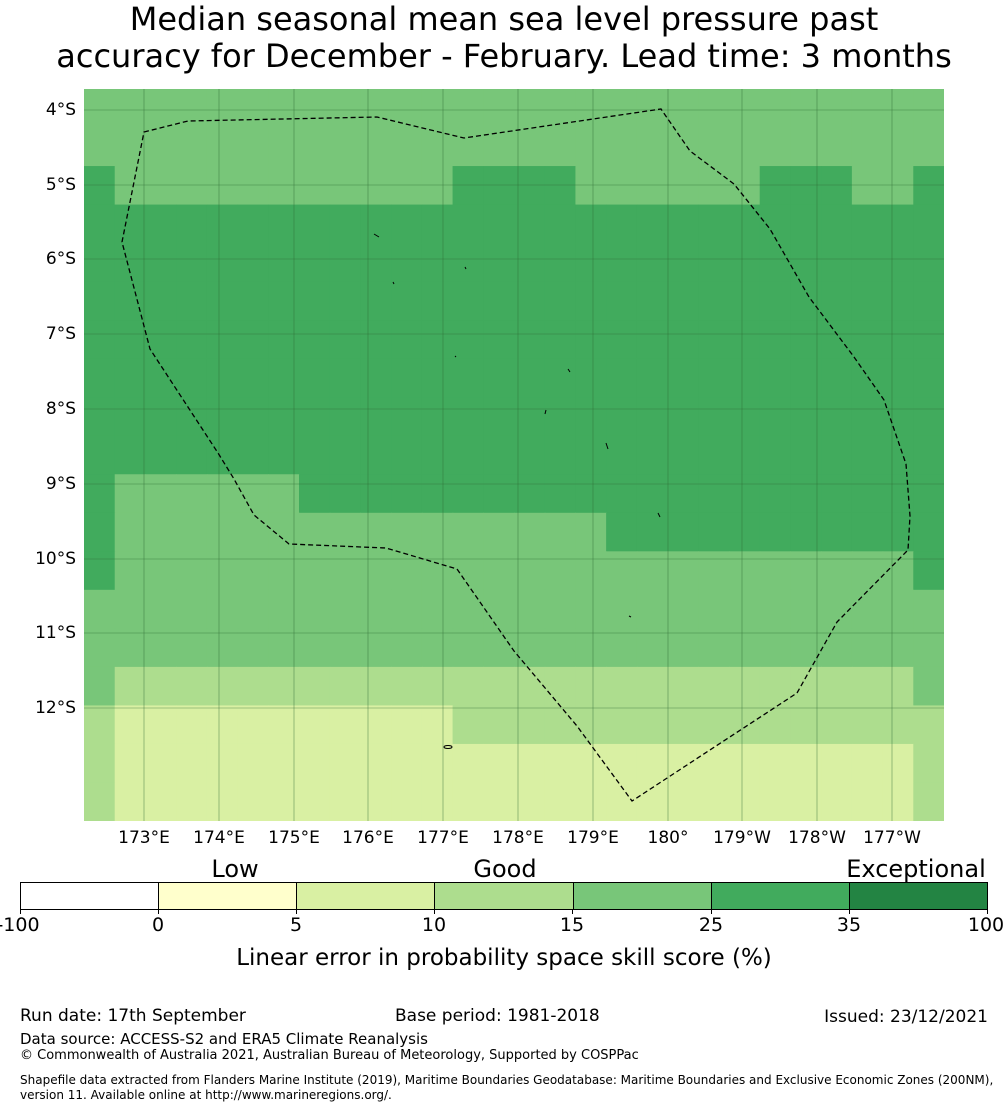 Image resolution: width=1008 pixels, height=1110 pixels. Describe the element at coordinates (60, 484) in the screenshot. I see `lat-label: 9°S` at that location.